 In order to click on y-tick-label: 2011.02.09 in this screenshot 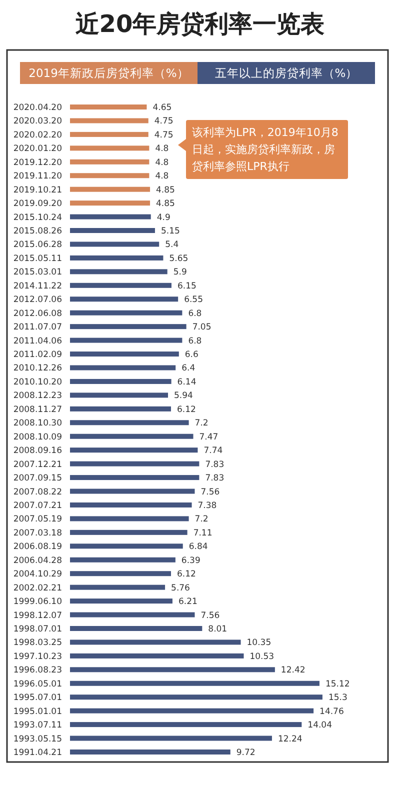, I will do `click(37, 355)`.